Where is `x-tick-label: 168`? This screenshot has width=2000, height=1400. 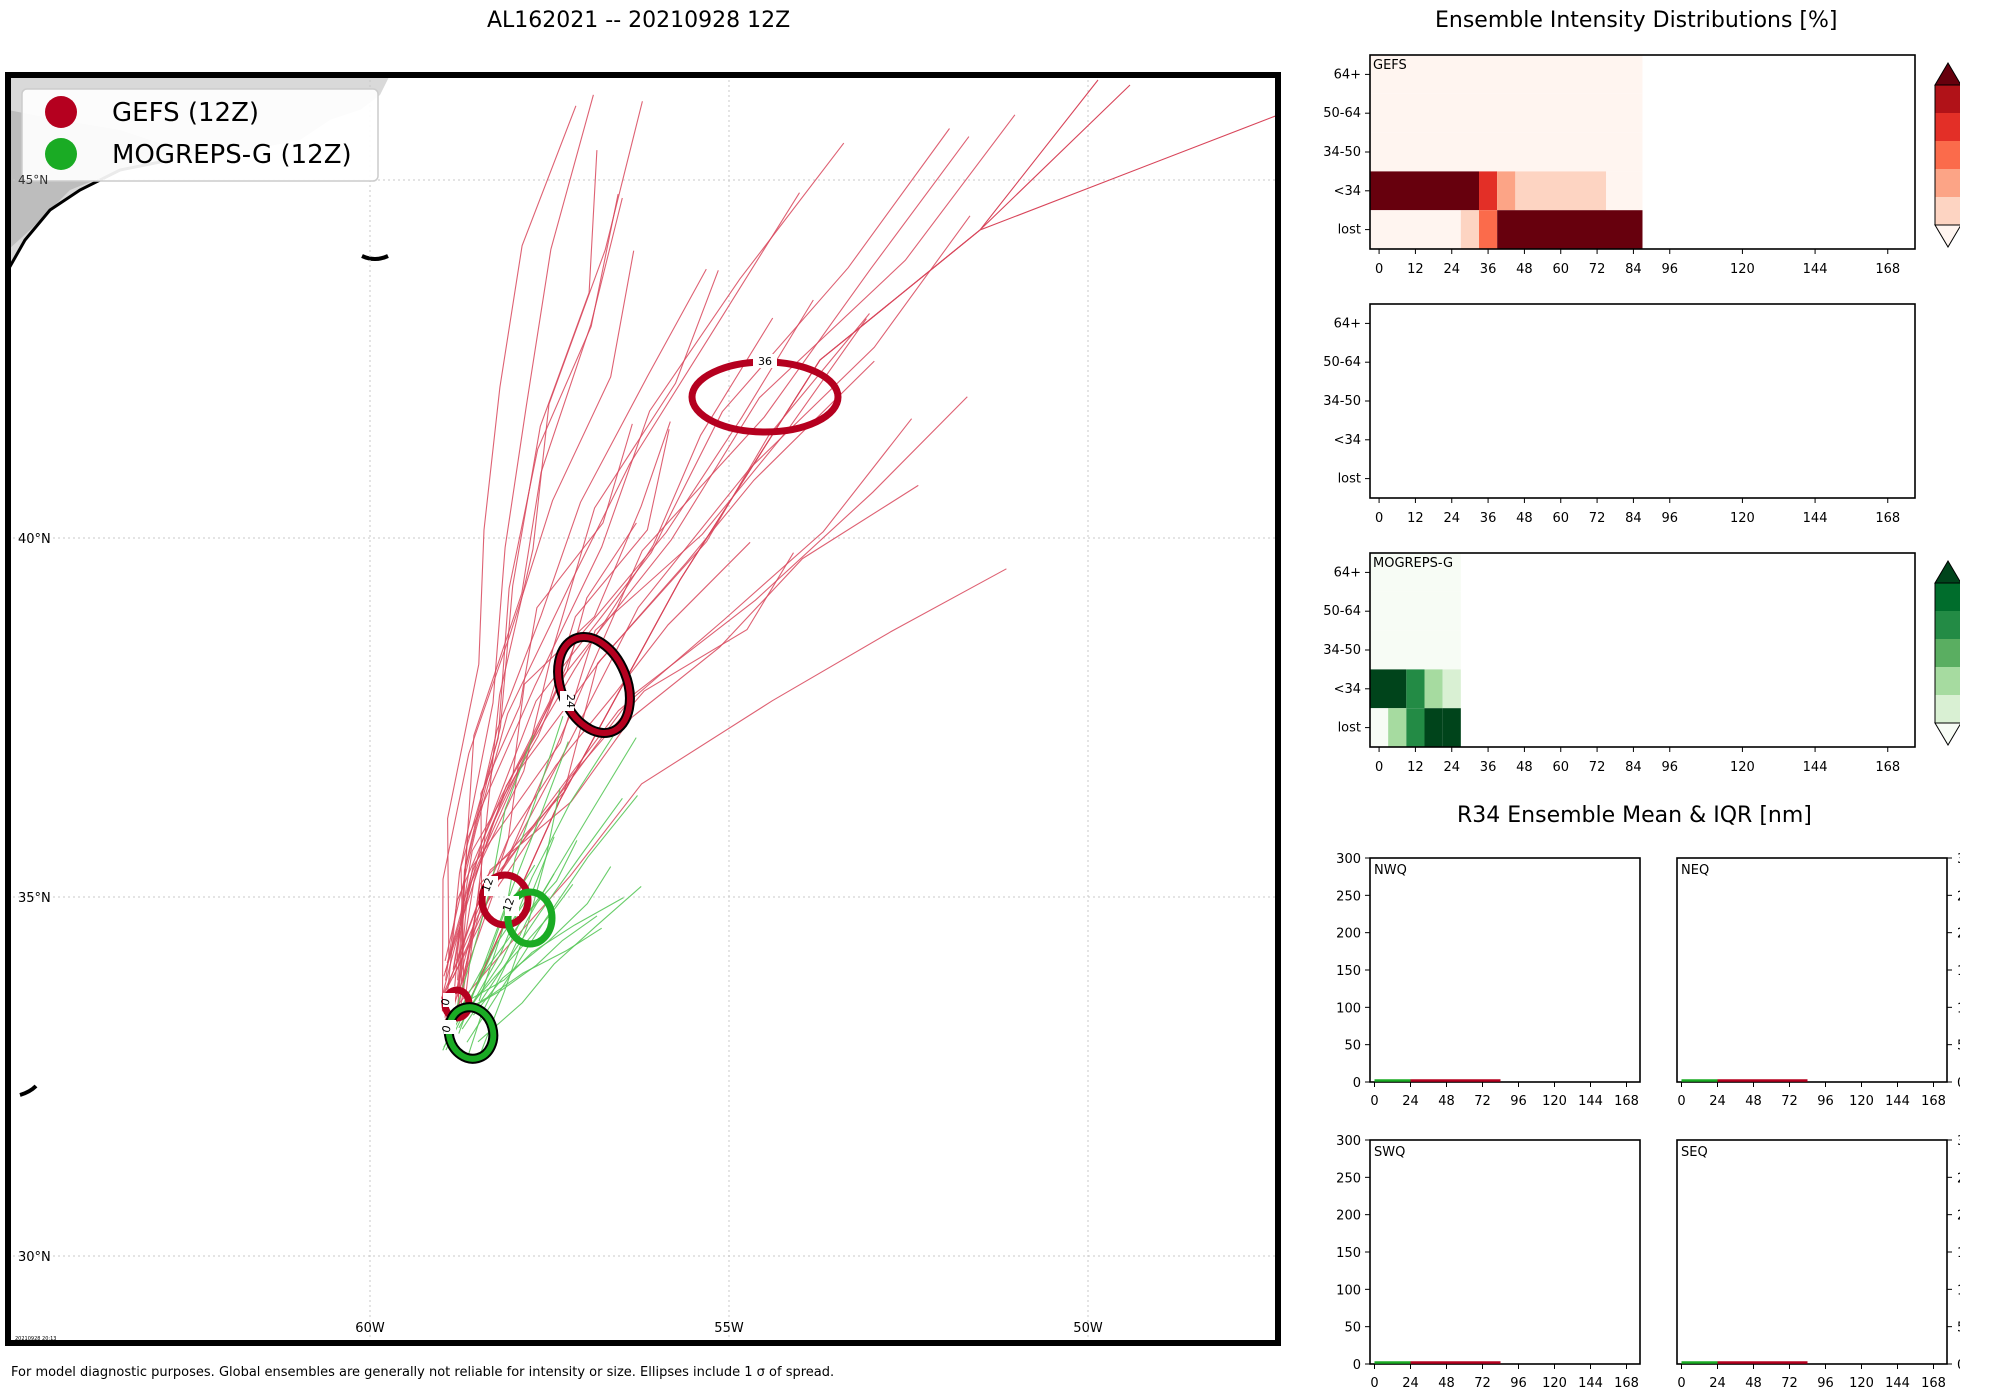
x-tick-label: 168 is located at coordinates (1626, 1383).